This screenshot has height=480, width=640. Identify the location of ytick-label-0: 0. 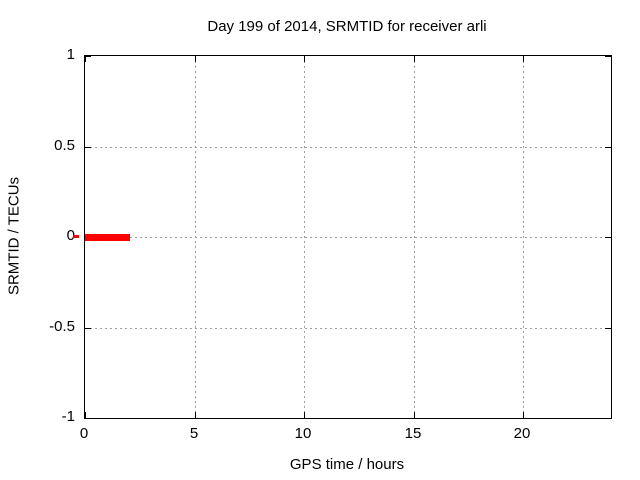
(70, 235).